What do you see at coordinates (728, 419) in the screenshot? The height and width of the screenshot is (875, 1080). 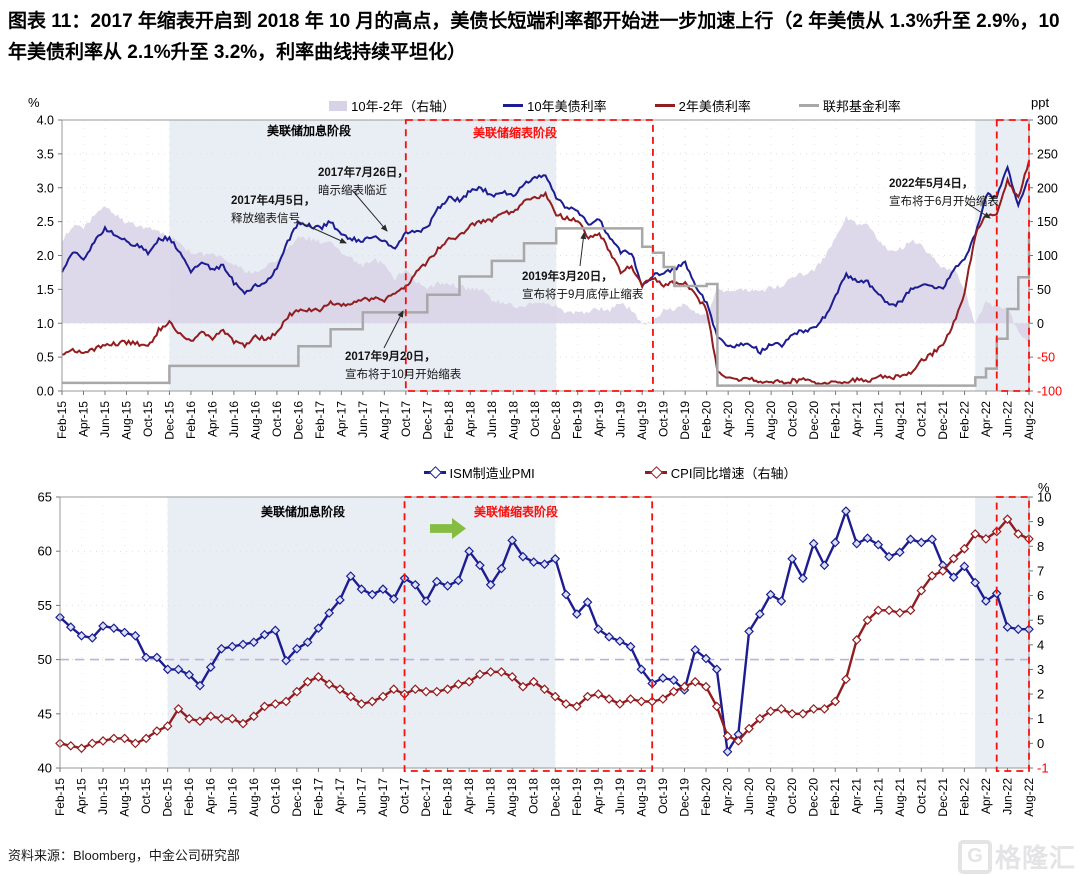 I see `x-tick-label: Apr-20` at bounding box center [728, 419].